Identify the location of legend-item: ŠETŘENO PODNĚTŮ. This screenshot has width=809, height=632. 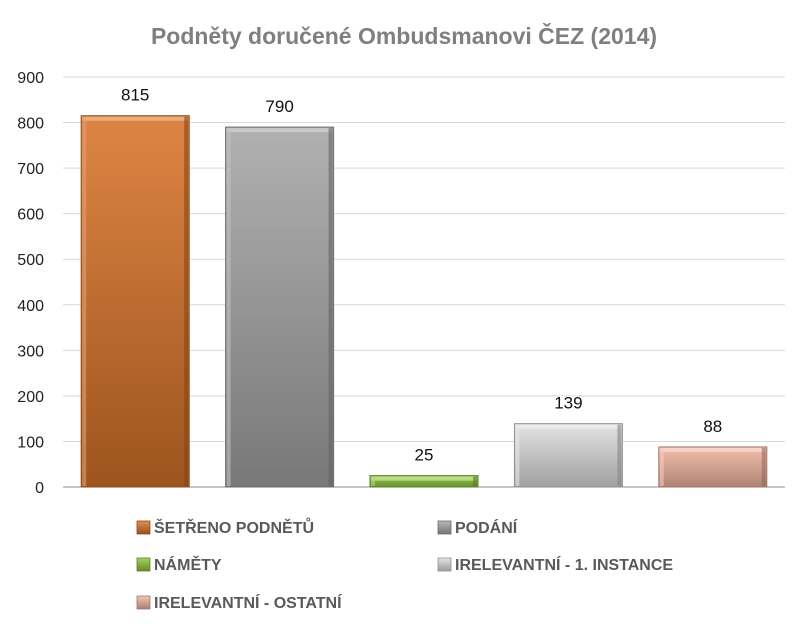
(225, 527).